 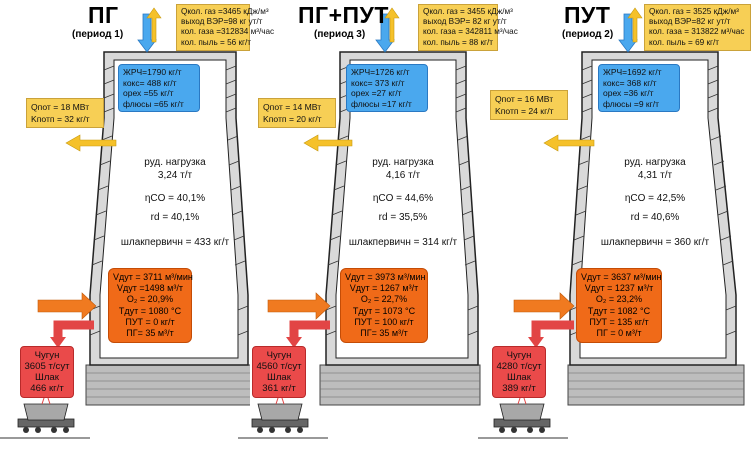 I want to click on loss-line: Kпотп = 20 кг/т, so click(x=292, y=119).